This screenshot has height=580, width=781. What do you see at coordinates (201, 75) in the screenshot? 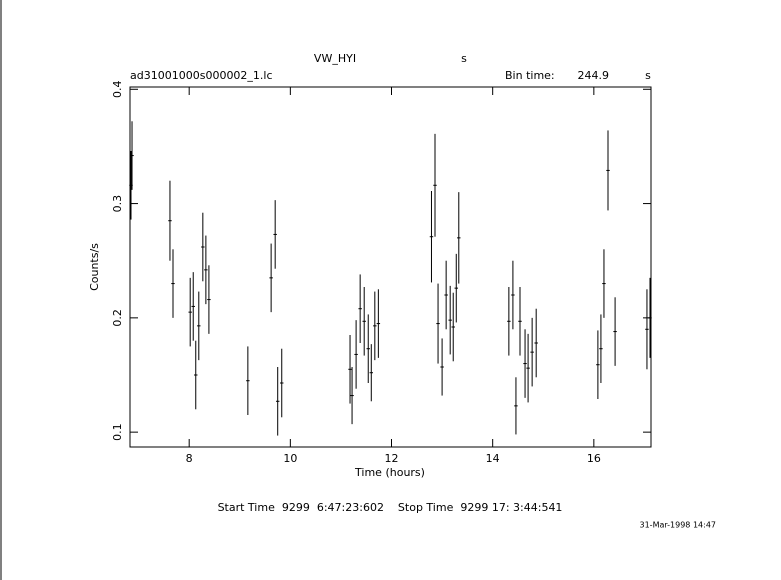
I see `file-name: ad31001000s000002_1.lc` at bounding box center [201, 75].